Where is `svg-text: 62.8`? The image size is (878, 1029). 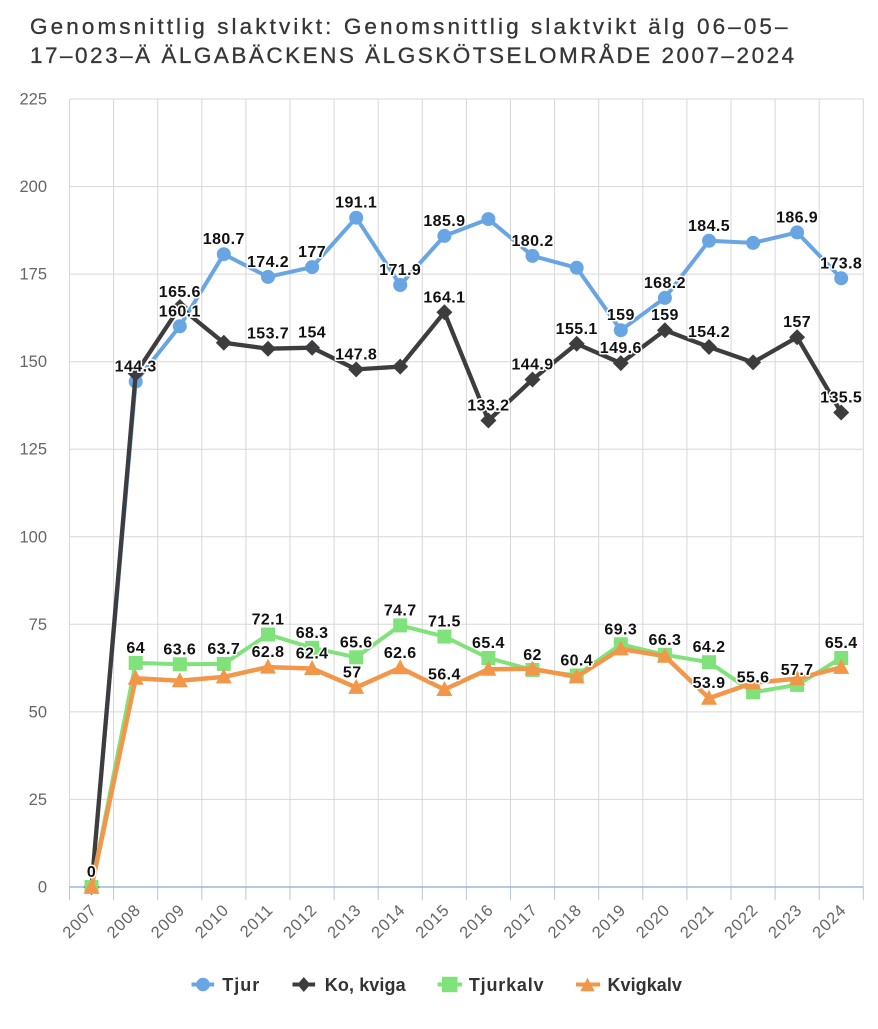
svg-text: 62.8 is located at coordinates (268, 652).